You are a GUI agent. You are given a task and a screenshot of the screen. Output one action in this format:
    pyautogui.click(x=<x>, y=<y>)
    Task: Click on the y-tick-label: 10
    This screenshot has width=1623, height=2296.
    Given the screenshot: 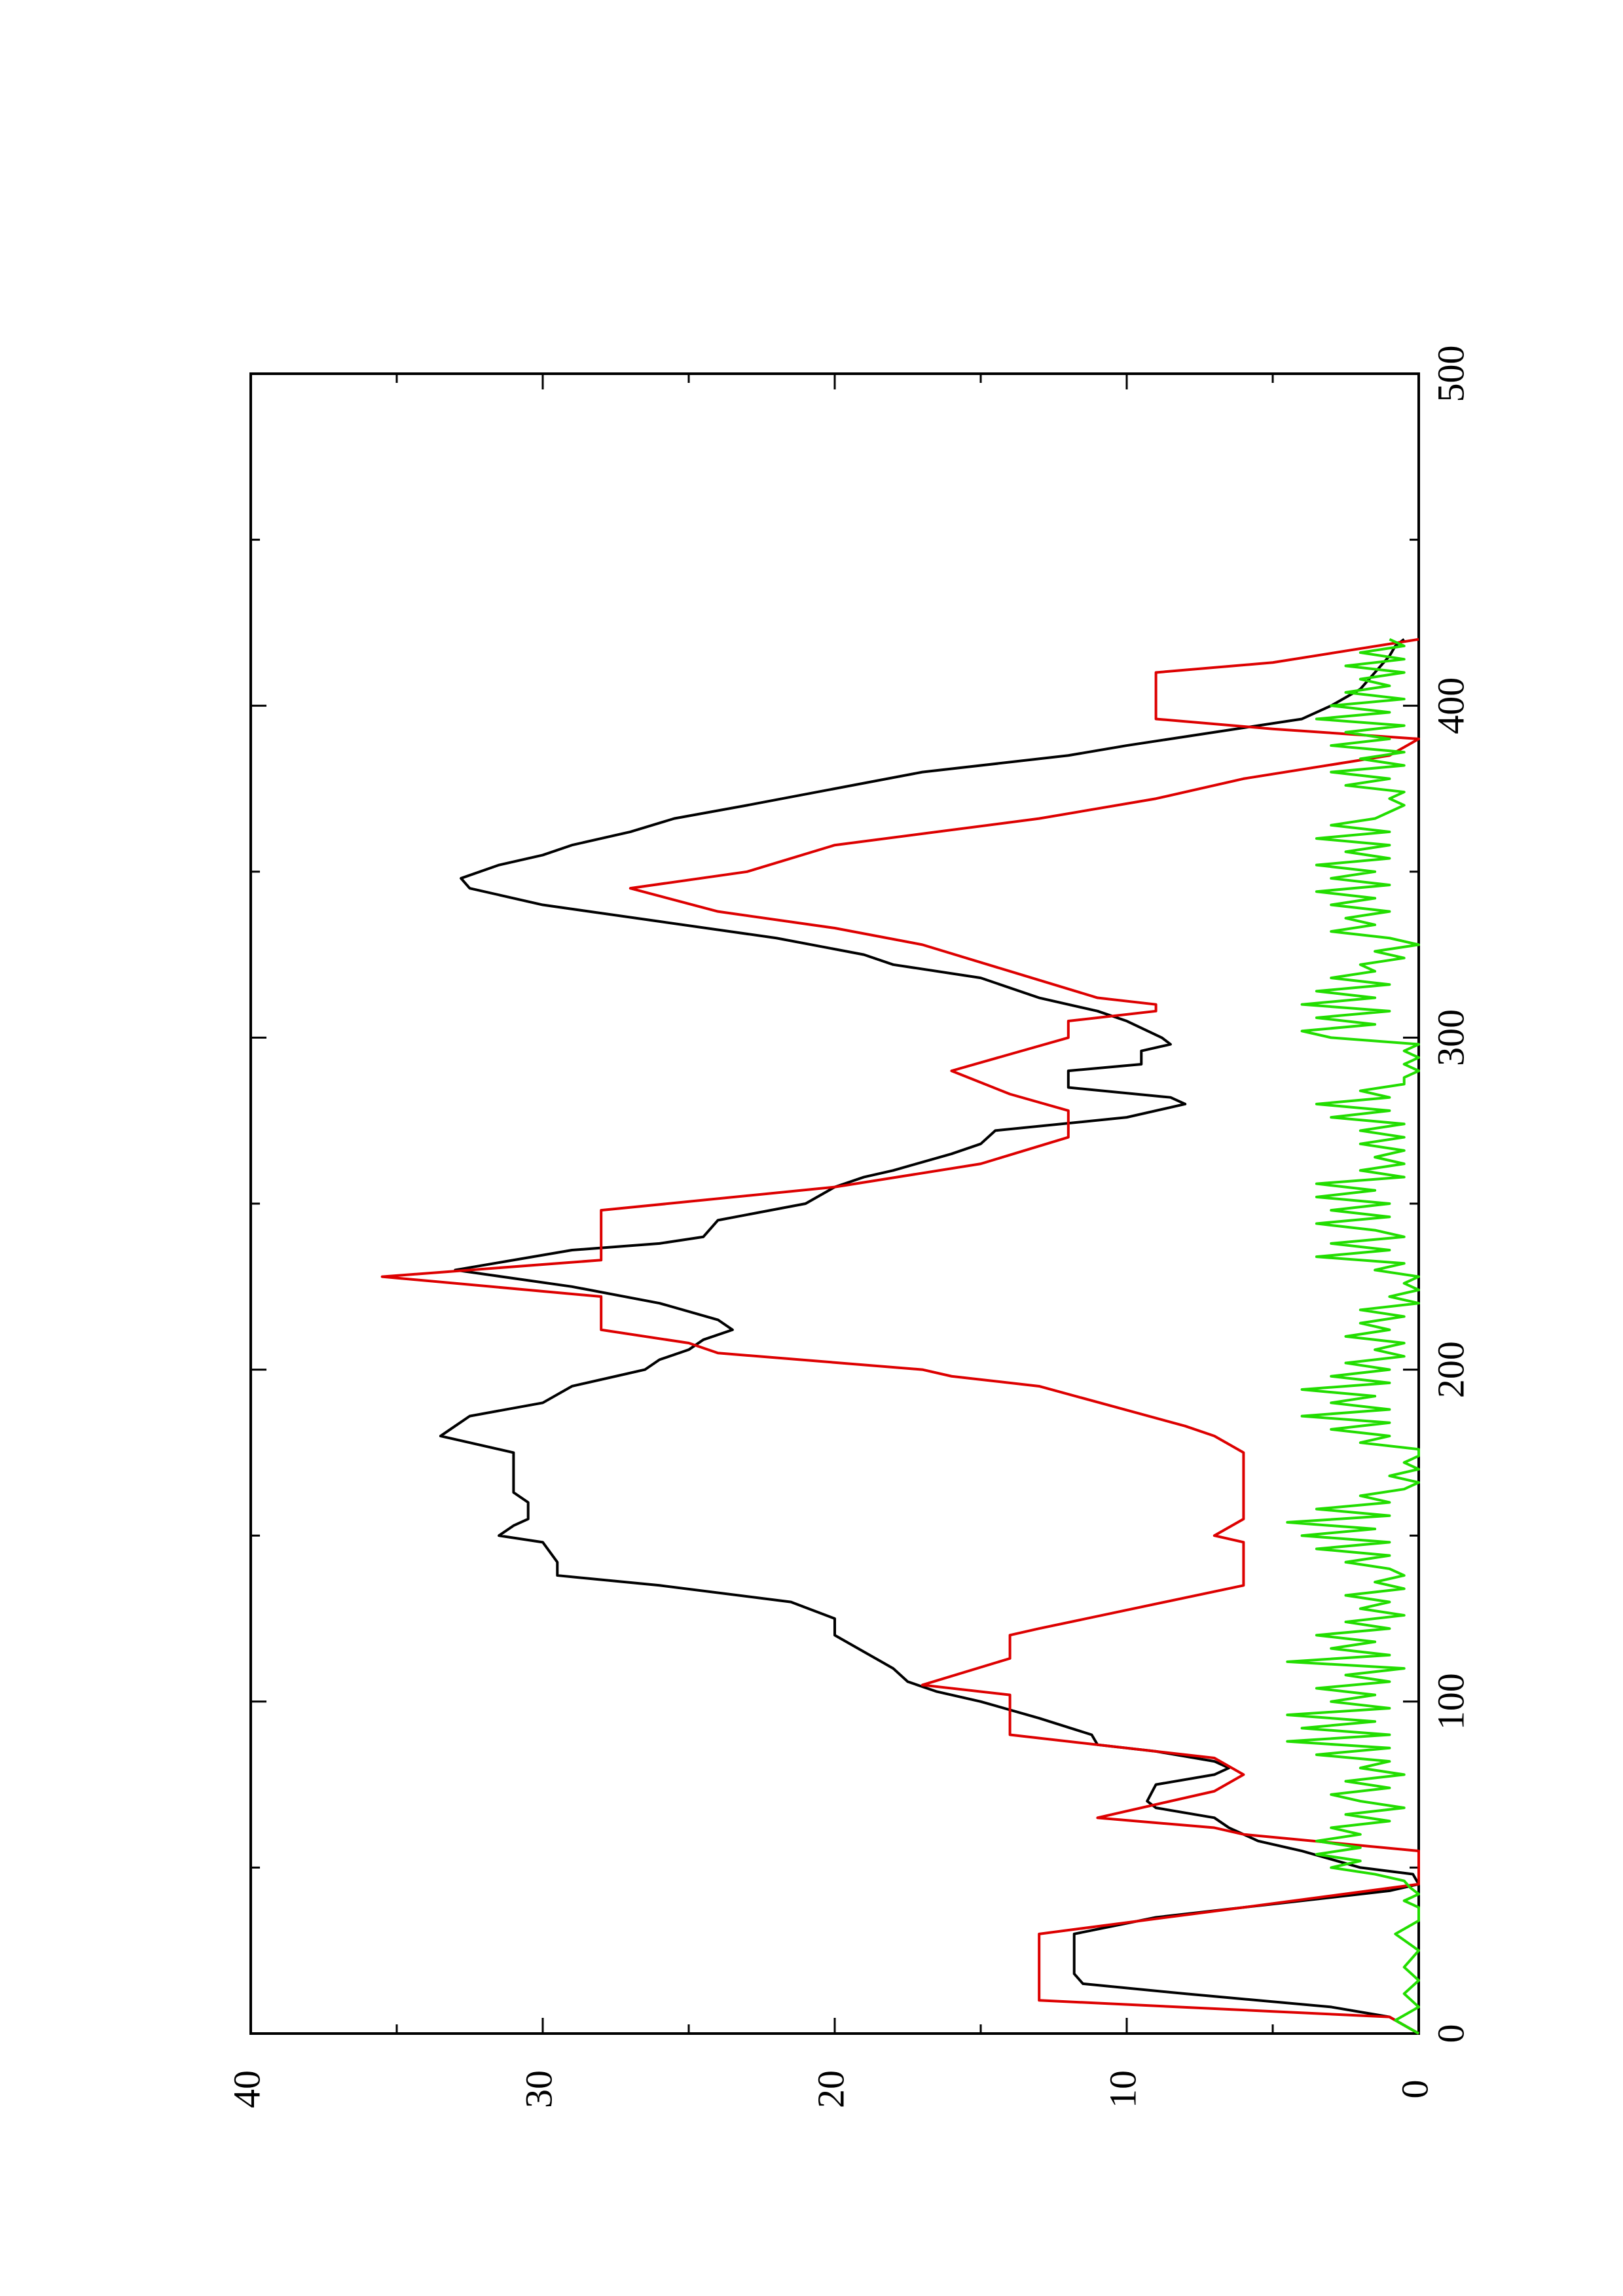 What is the action you would take?
    pyautogui.click(x=1122, y=2089)
    